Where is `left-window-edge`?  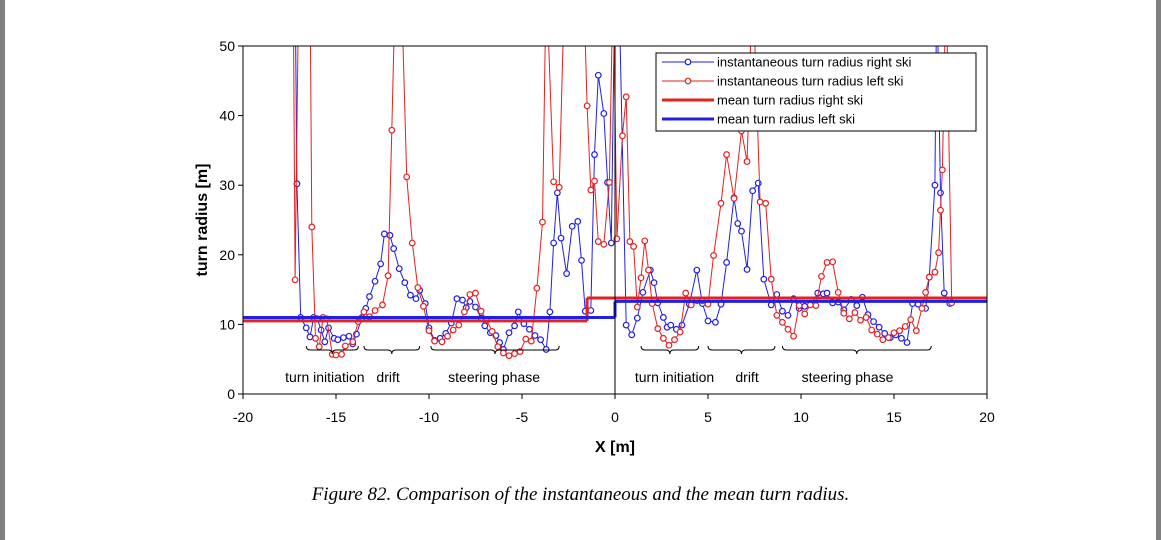 left-window-edge is located at coordinates (2, 270).